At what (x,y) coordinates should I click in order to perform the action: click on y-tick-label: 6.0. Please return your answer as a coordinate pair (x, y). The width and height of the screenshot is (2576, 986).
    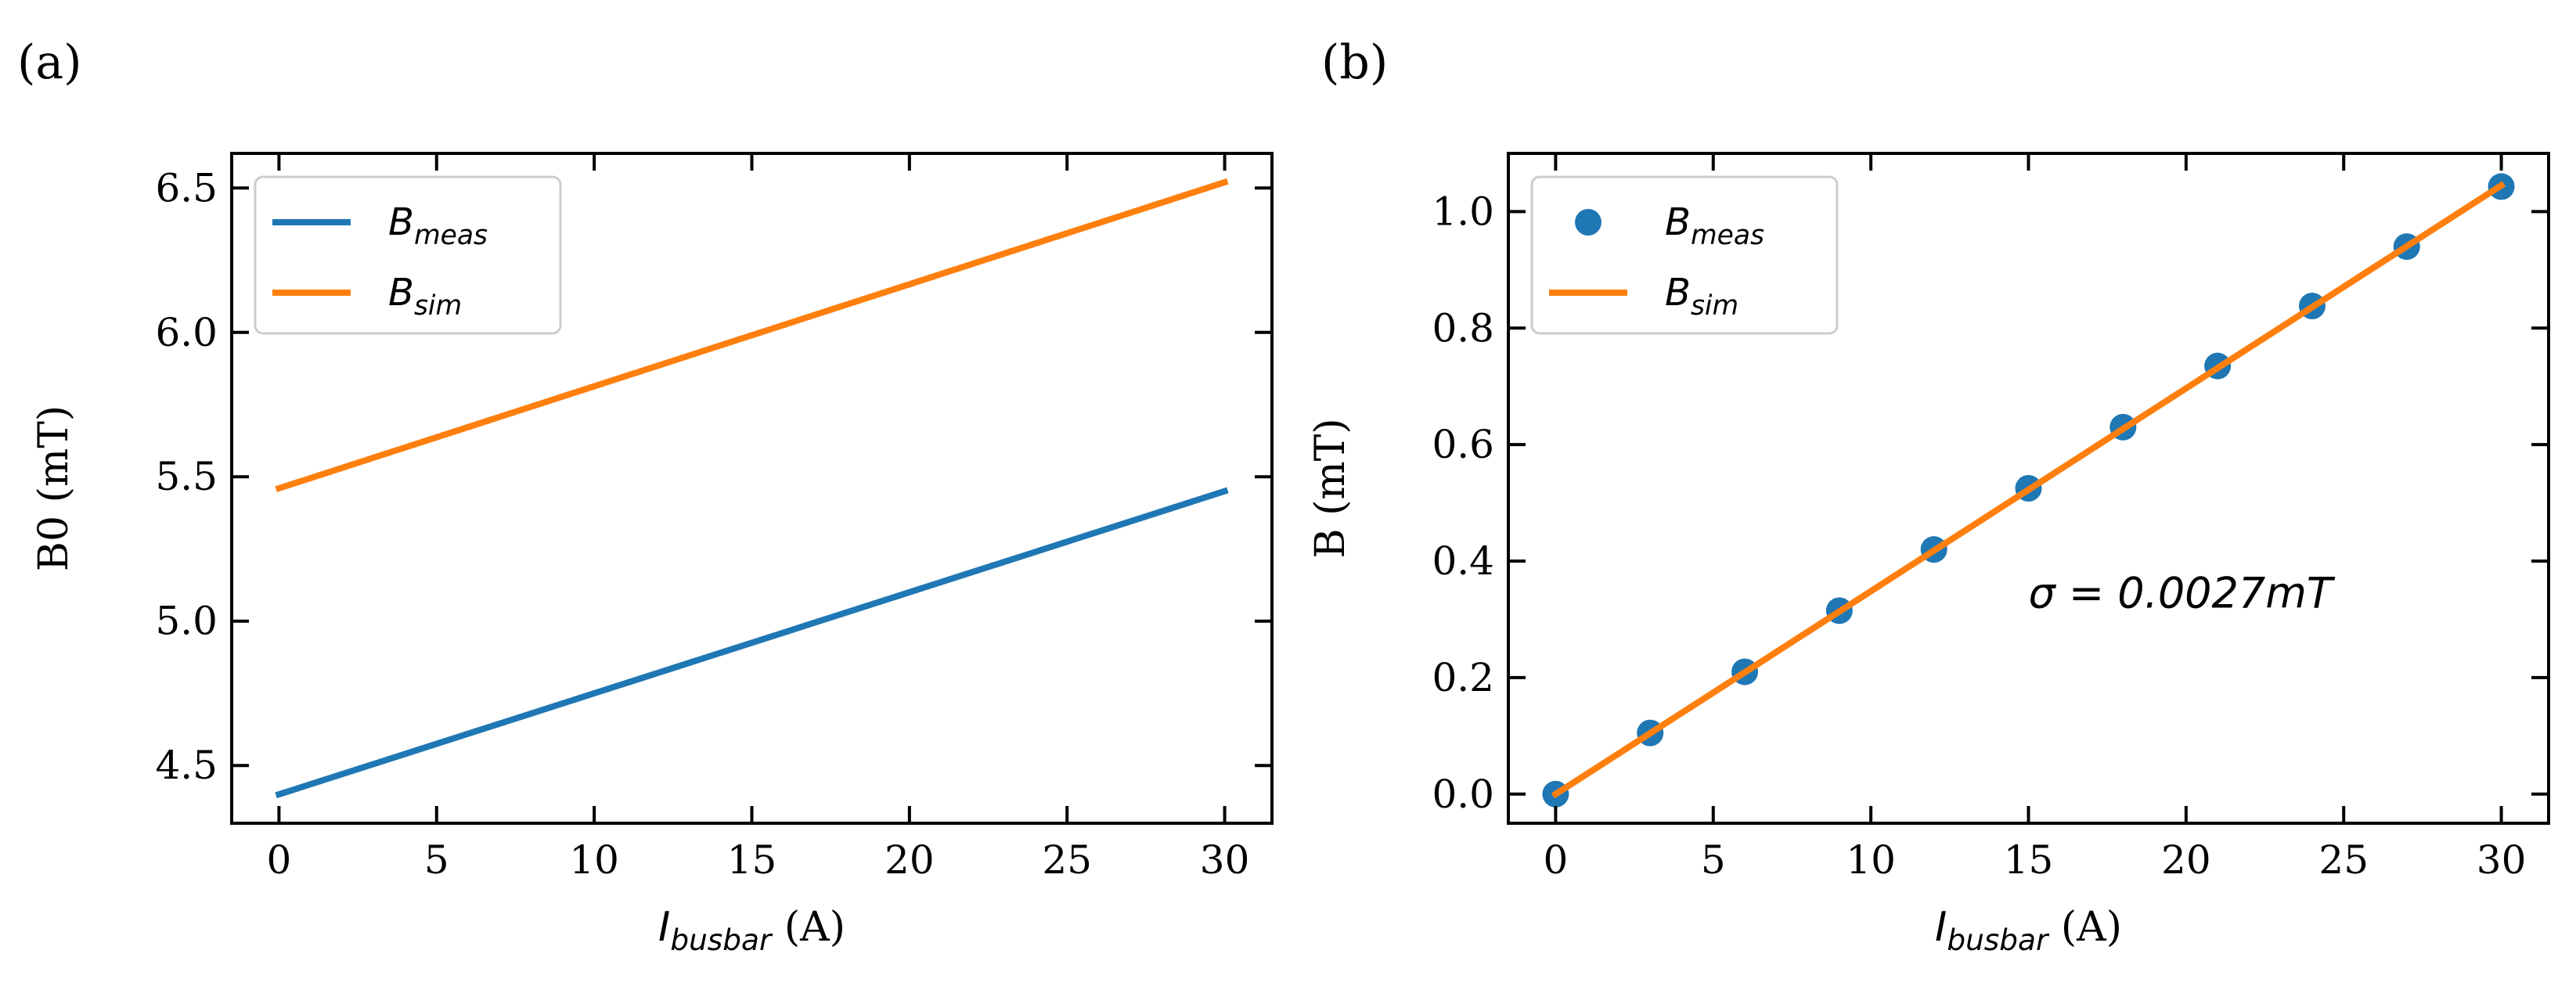
    Looking at the image, I should click on (186, 332).